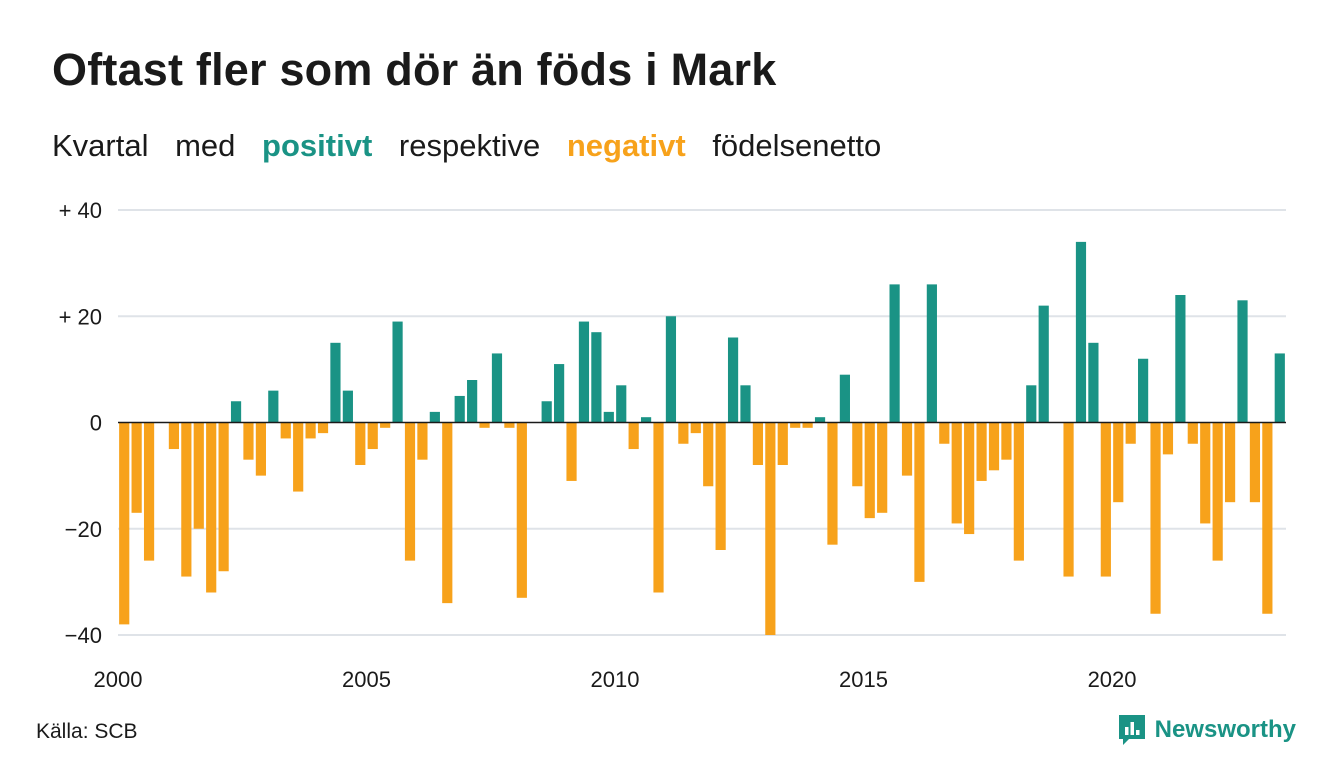 The image size is (1340, 780). Describe the element at coordinates (205, 145) in the screenshot. I see `subtitle-word: med` at that location.